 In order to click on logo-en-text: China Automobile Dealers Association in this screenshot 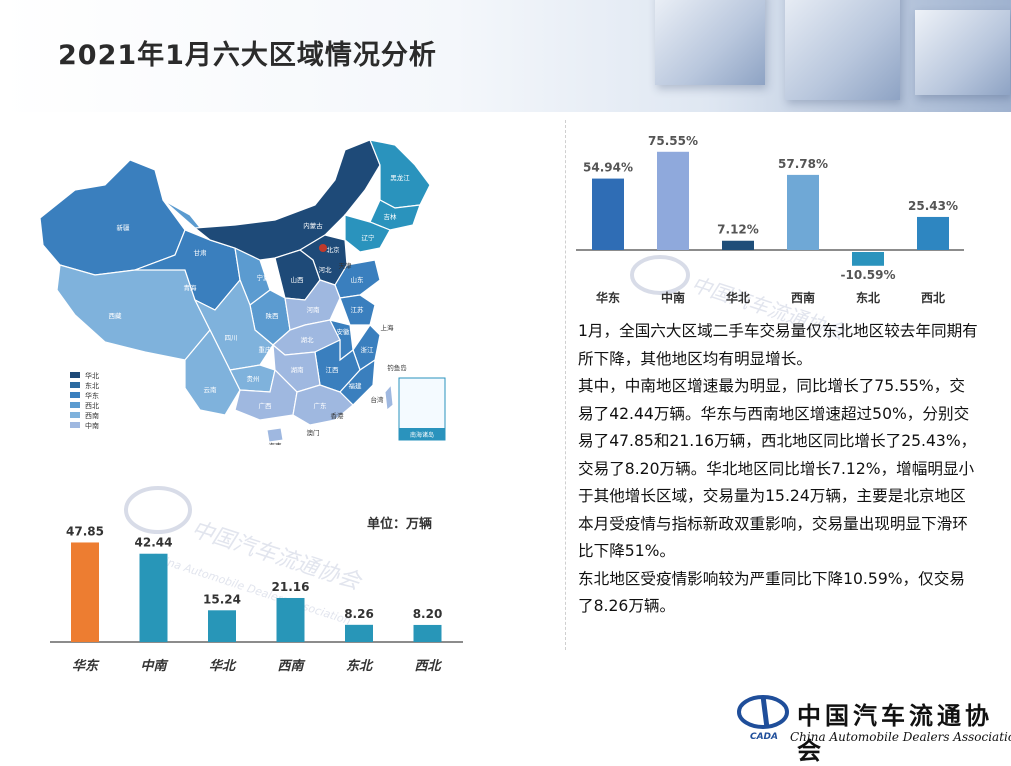, I will do `click(900, 737)`.